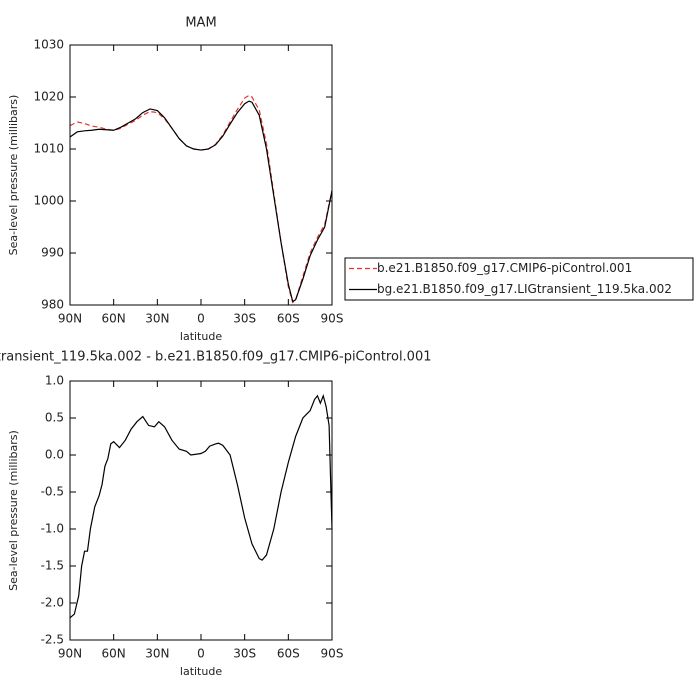 The image size is (700, 700). I want to click on y-tick-label: 1.0, so click(54, 381).